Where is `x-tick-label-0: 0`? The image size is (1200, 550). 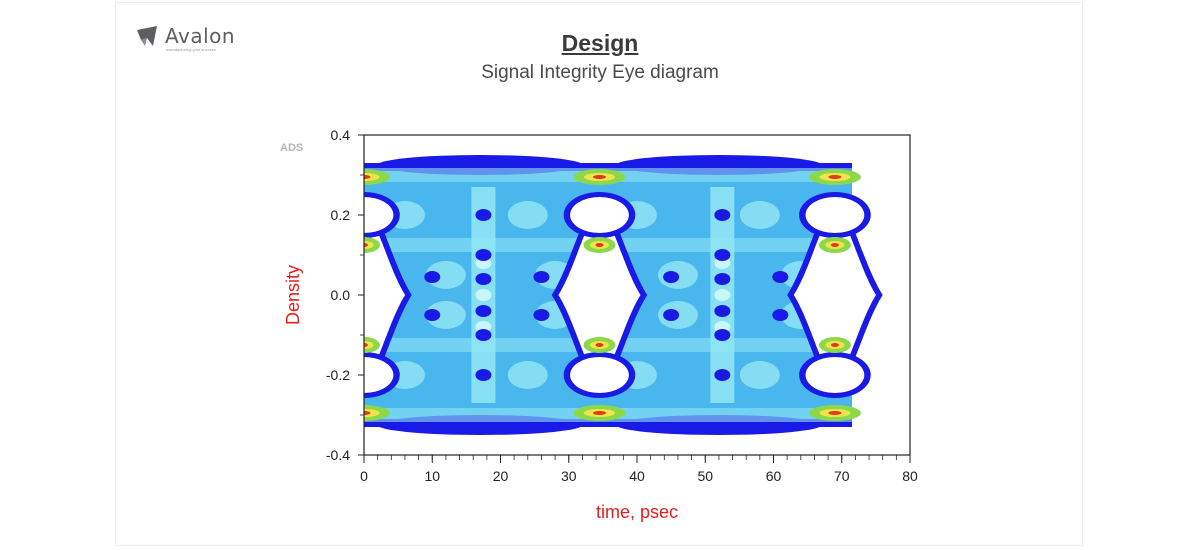 x-tick-label-0: 0 is located at coordinates (364, 476).